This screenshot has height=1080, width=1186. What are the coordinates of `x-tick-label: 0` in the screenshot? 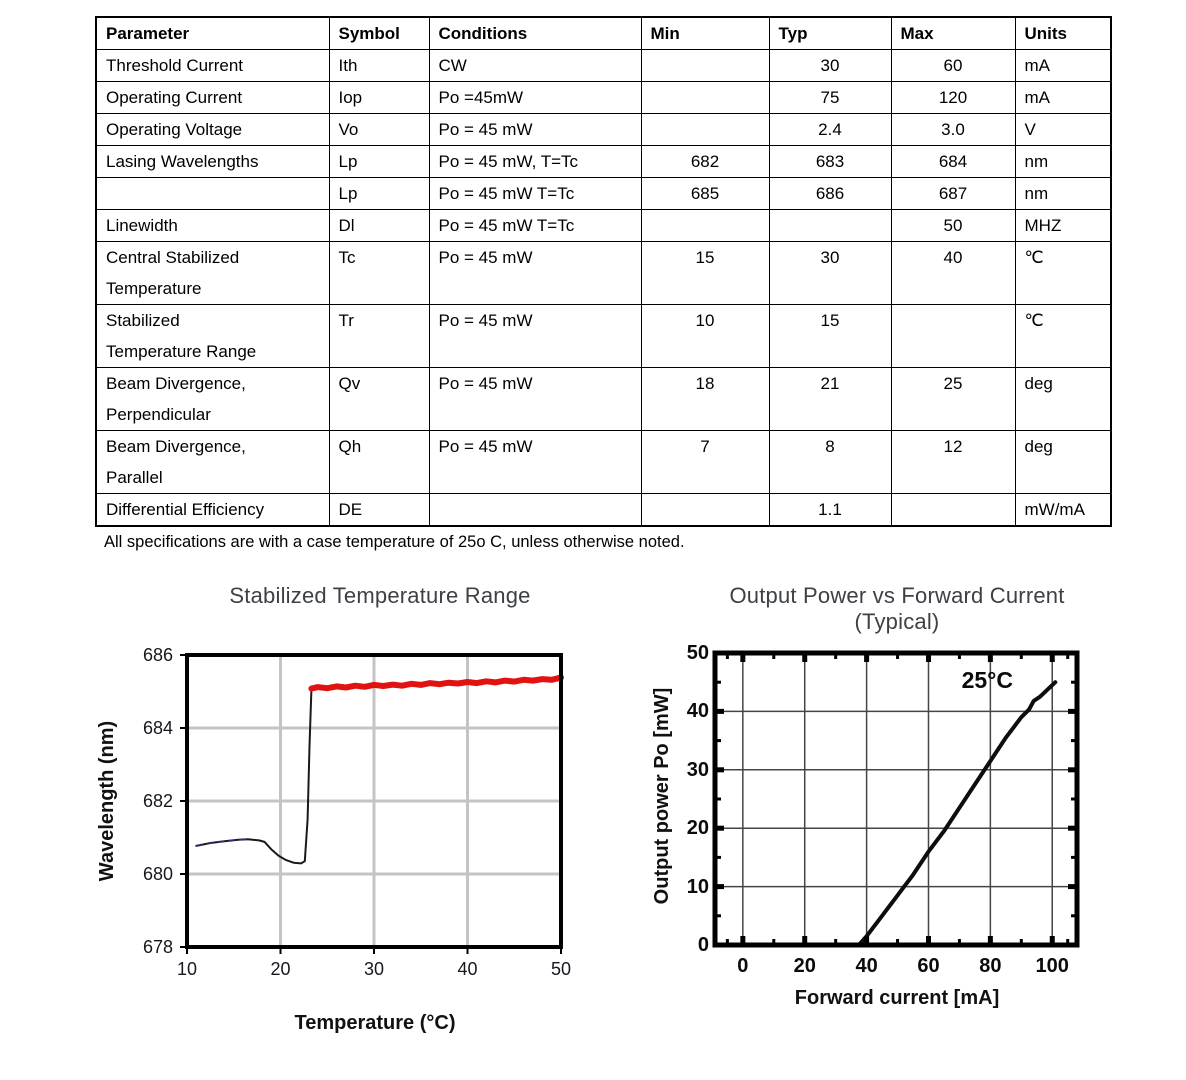 It's located at (743, 966).